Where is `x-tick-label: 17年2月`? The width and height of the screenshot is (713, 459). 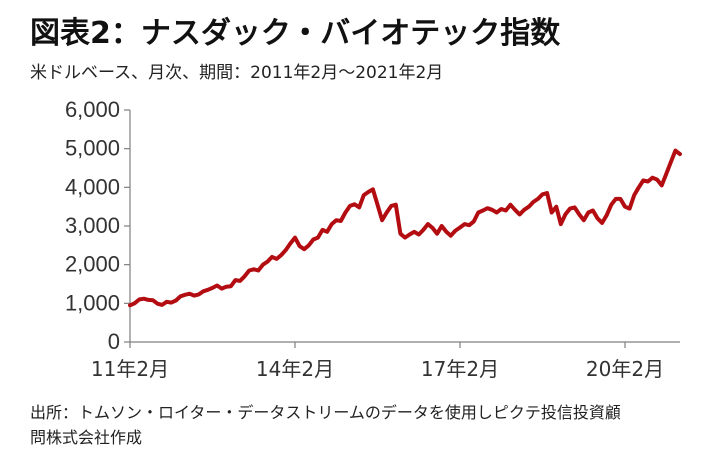 x-tick-label: 17年2月 is located at coordinates (460, 369).